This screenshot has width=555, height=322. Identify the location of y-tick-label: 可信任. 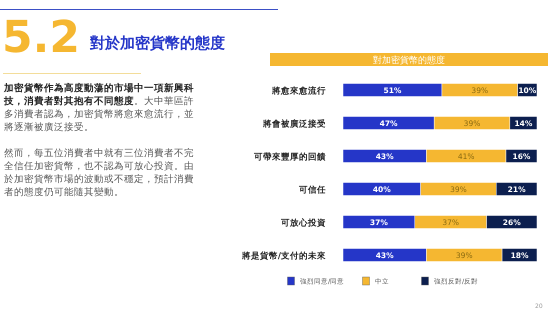
(312, 190).